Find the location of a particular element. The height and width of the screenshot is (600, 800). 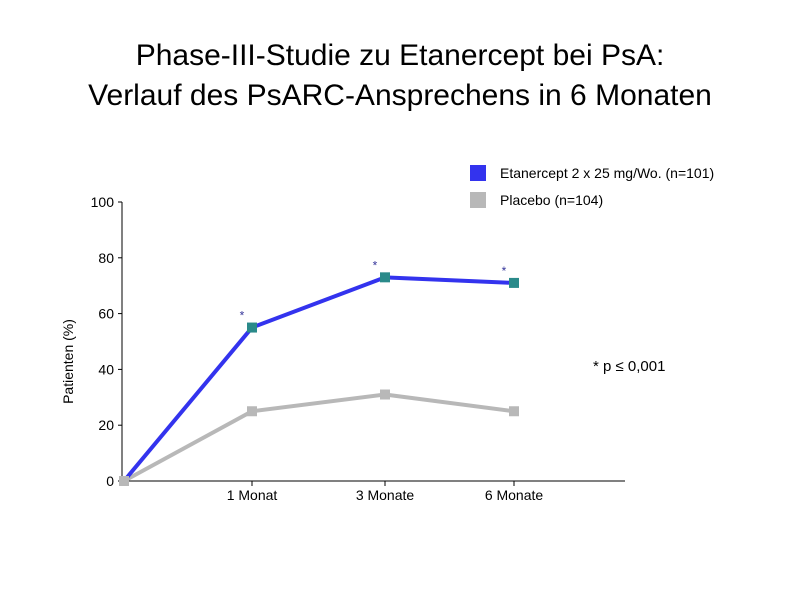

x-tick-label: 1 Monat is located at coordinates (252, 495).